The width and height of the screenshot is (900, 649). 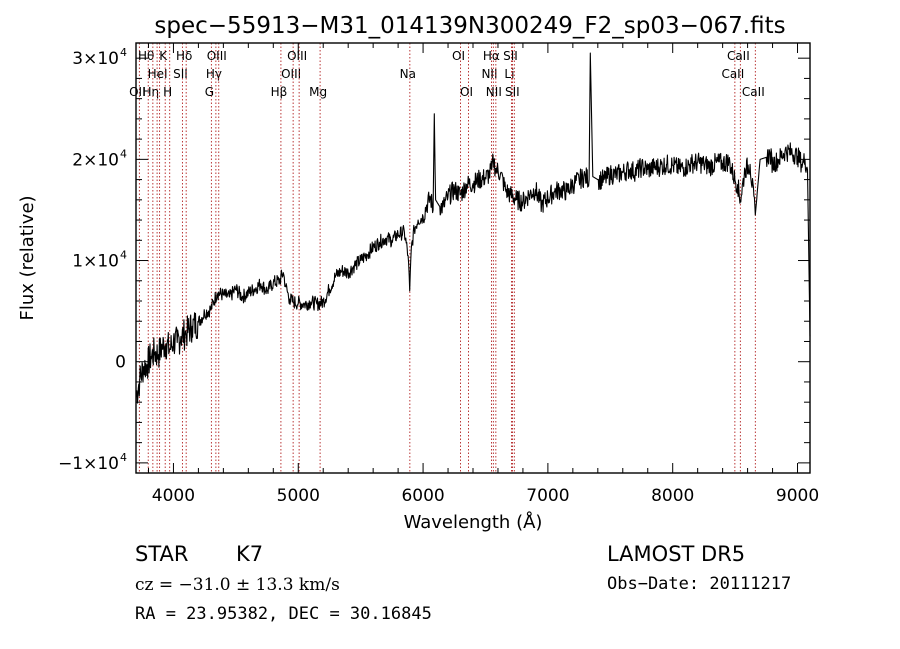 I want to click on y-tick-label-base: 1×10, so click(x=95, y=262).